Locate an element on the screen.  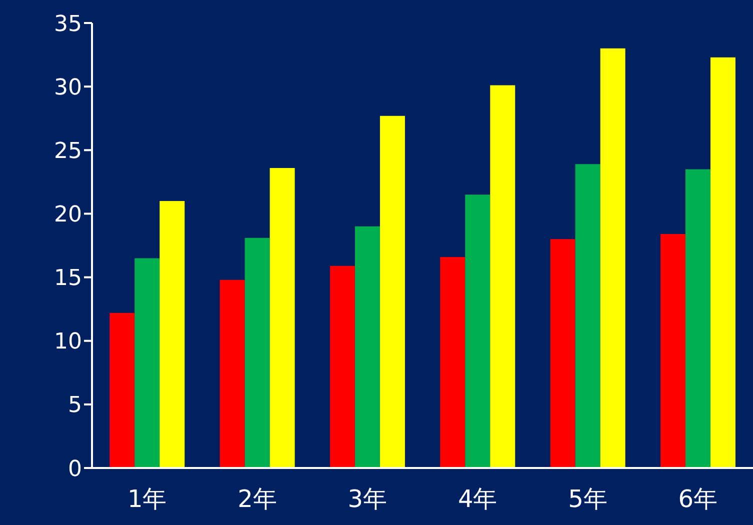
y-tick-label: 30 is located at coordinates (68, 87).